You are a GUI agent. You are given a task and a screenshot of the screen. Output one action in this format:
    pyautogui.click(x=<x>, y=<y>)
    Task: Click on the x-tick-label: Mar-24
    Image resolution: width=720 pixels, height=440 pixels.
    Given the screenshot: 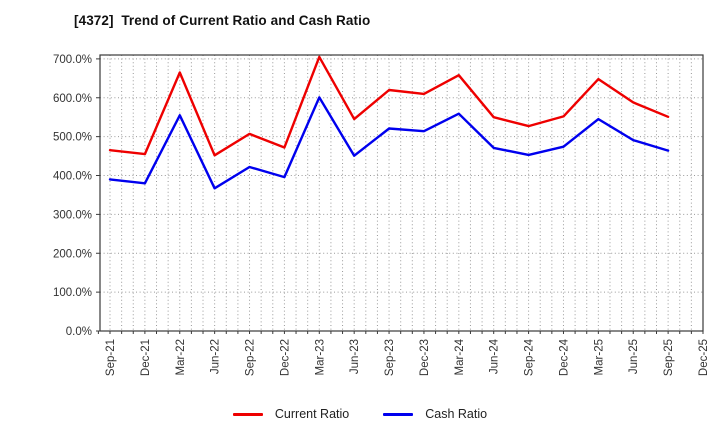 What is the action you would take?
    pyautogui.click(x=460, y=356)
    